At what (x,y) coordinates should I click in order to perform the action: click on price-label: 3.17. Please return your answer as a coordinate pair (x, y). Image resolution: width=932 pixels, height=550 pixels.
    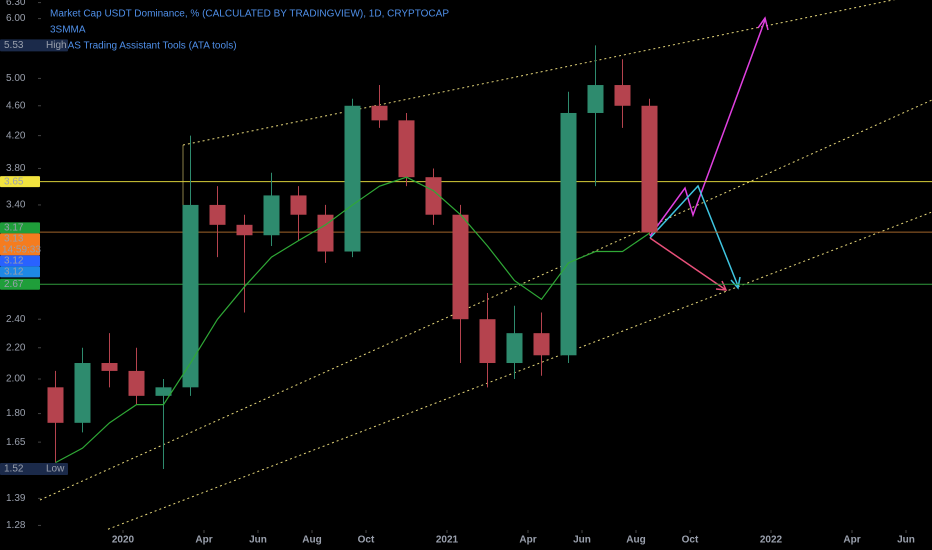
    Looking at the image, I should click on (14, 228).